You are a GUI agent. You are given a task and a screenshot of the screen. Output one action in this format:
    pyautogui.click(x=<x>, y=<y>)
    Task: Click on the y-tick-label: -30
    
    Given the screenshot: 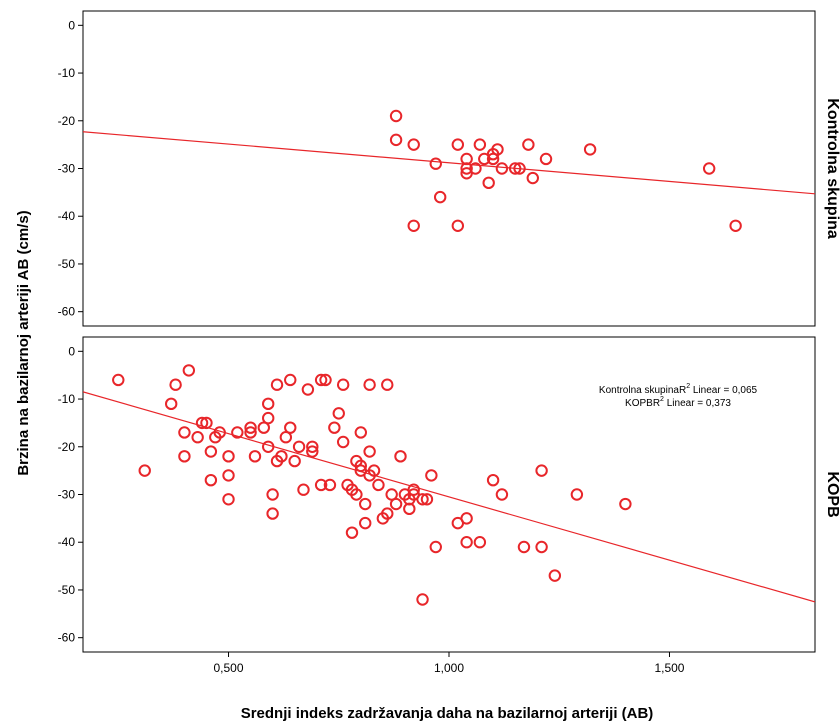 What is the action you would take?
    pyautogui.click(x=67, y=169)
    